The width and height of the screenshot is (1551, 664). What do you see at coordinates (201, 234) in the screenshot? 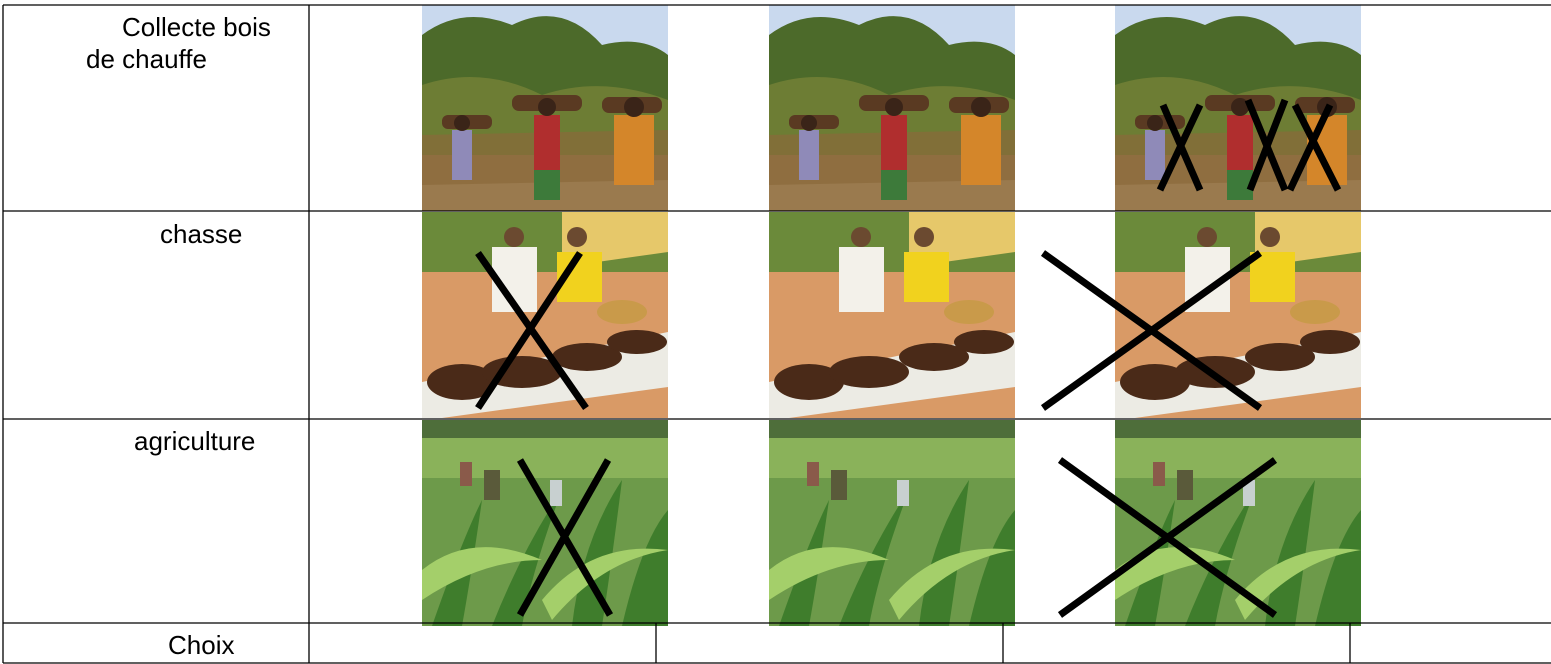
I see `row-label: chasse` at bounding box center [201, 234].